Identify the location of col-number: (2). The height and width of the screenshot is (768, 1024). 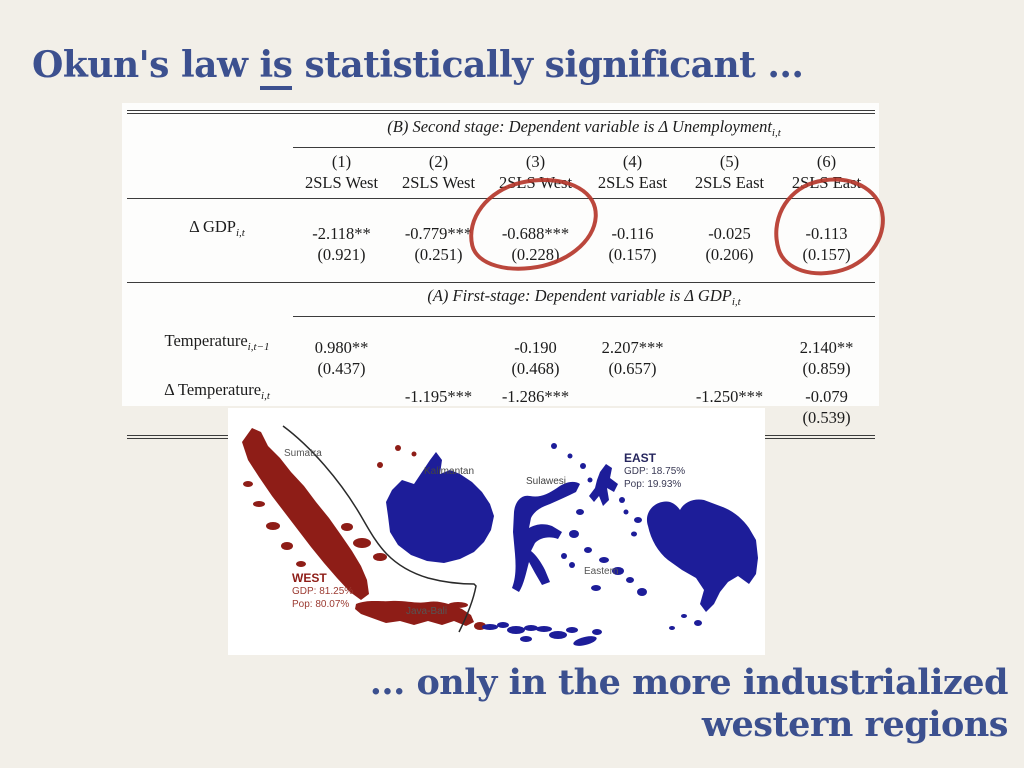
(438, 161).